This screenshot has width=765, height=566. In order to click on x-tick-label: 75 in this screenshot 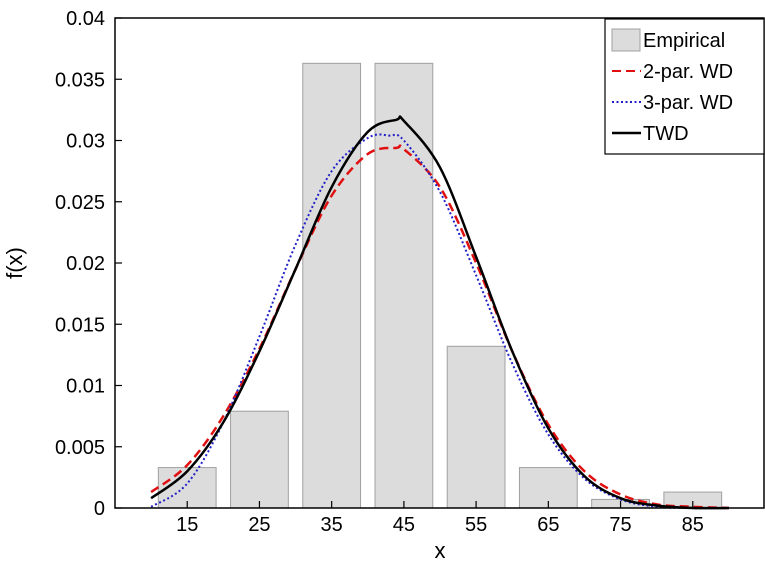, I will do `click(620, 525)`.